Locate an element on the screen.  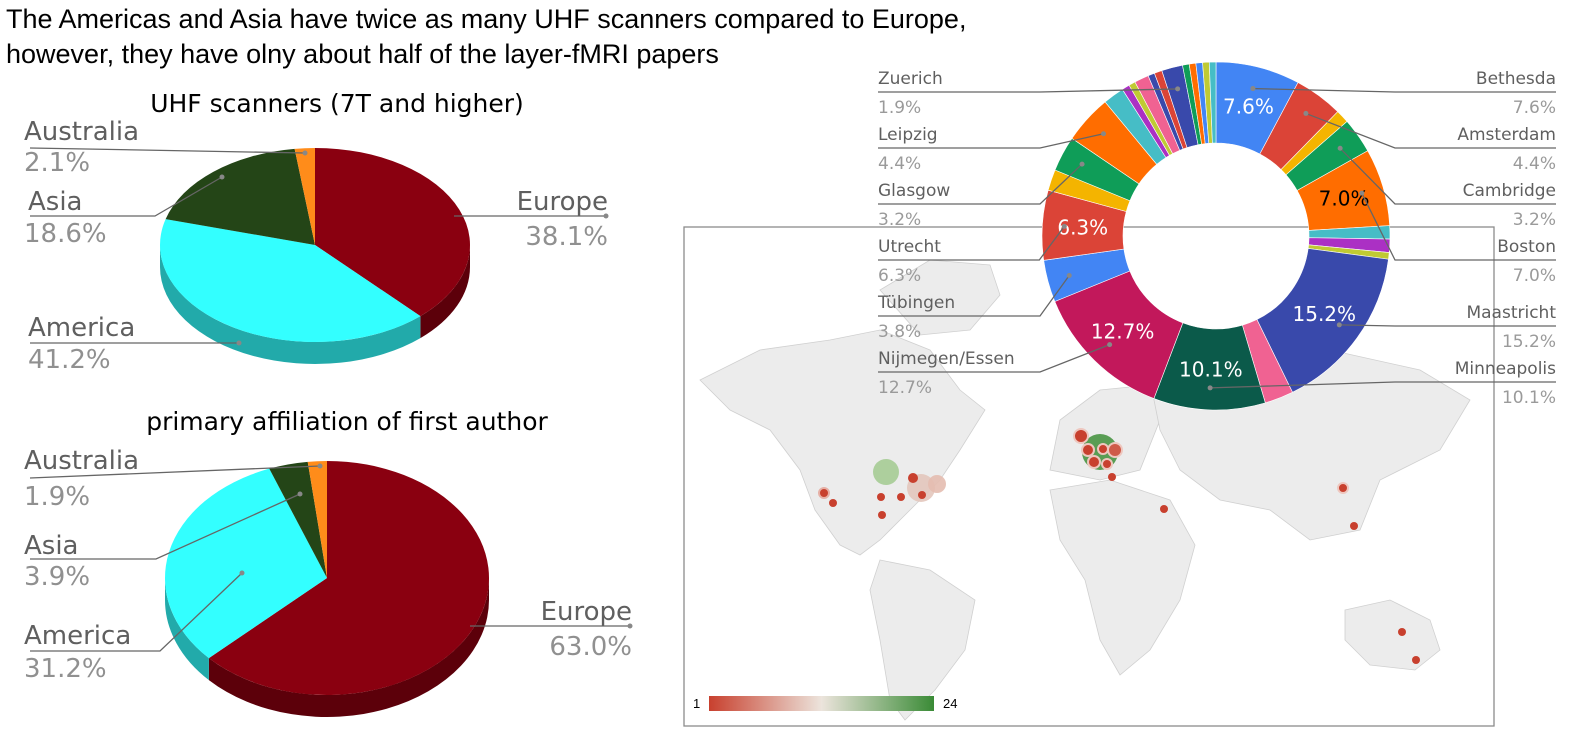
slice-label-asia: Asia is located at coordinates (51, 546).